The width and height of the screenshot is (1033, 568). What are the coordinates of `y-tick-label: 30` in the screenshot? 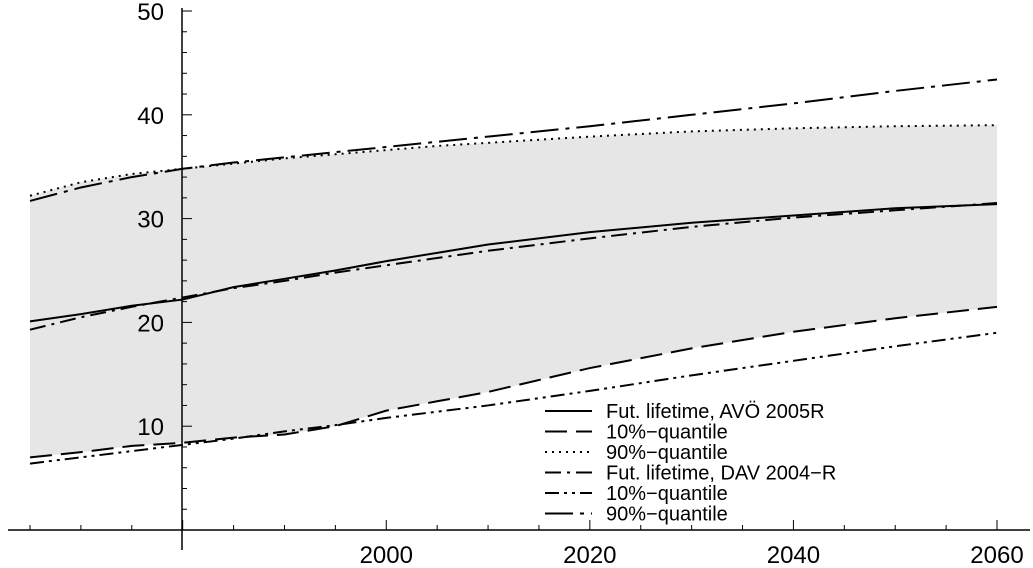 It's located at (150, 220).